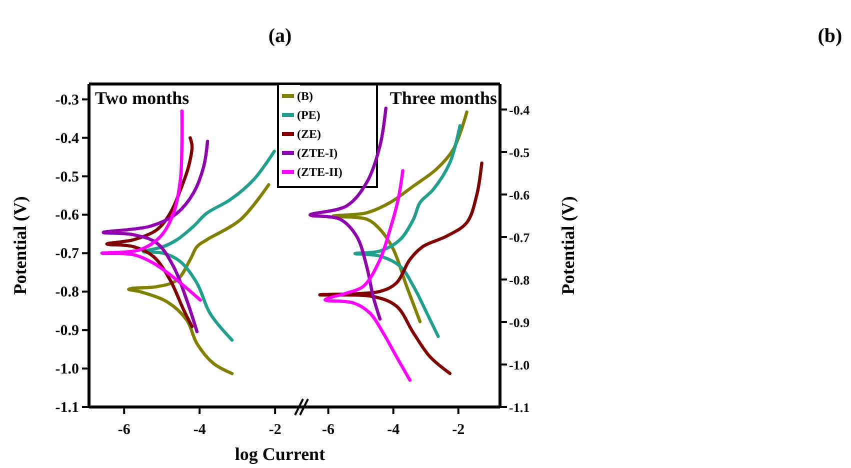  Describe the element at coordinates (67, 177) in the screenshot. I see `y-tick-label: -0.5` at that location.